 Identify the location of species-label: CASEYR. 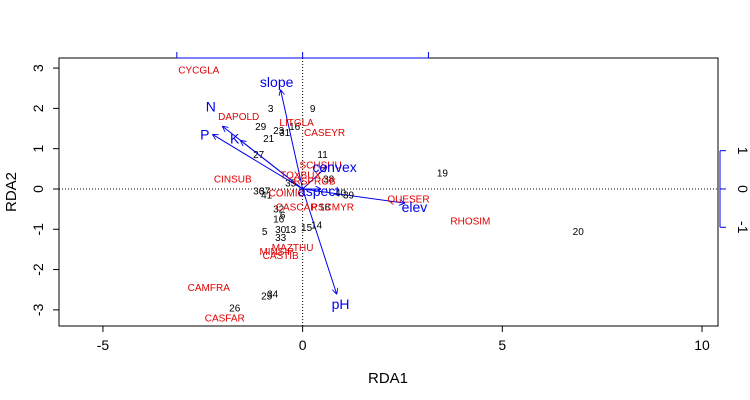
(324, 133).